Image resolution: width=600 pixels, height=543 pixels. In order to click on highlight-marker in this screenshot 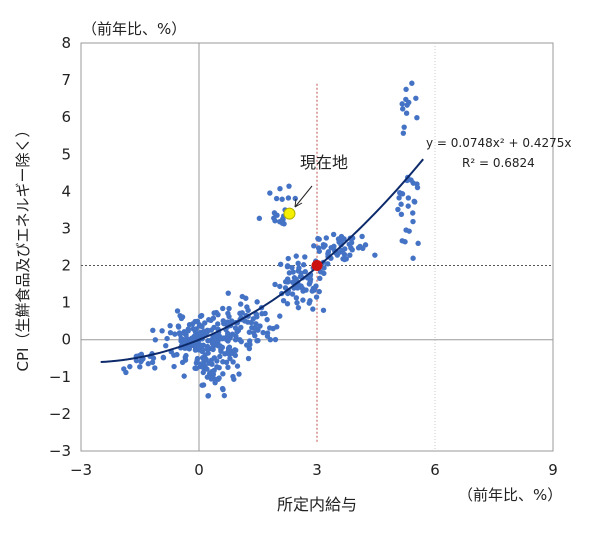, I will do `click(317, 266)`.